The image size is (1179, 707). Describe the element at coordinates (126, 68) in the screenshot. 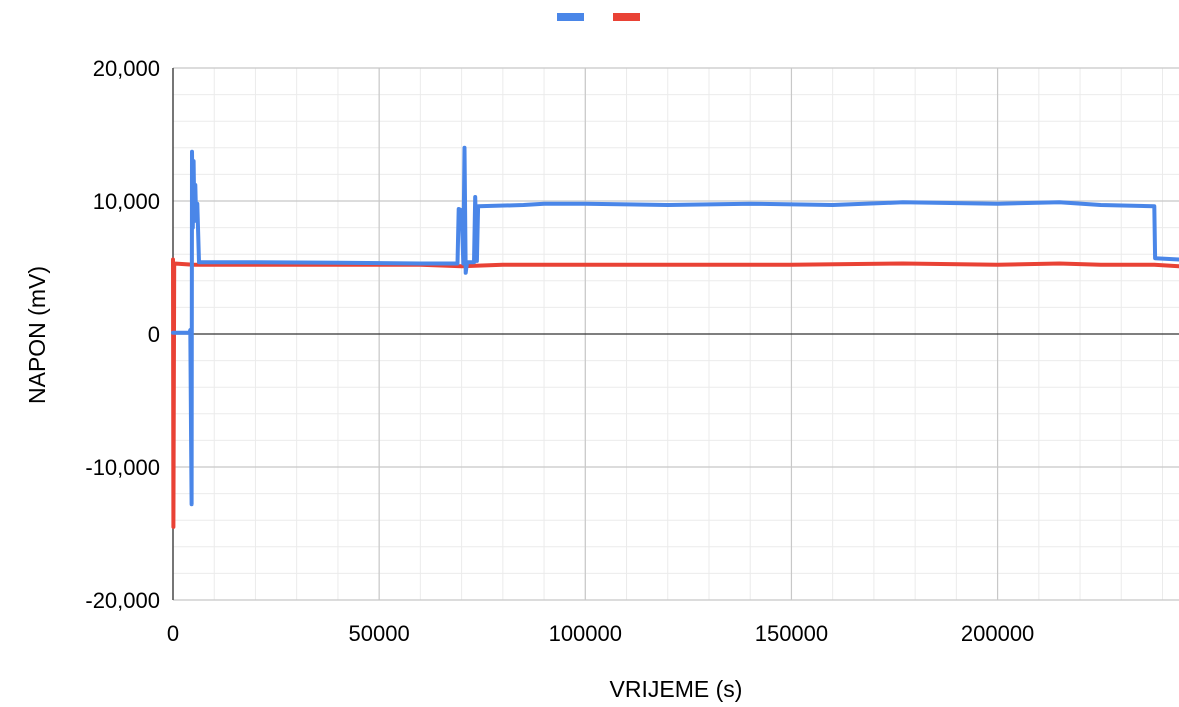

I see `y-tick-label: 20,000` at that location.